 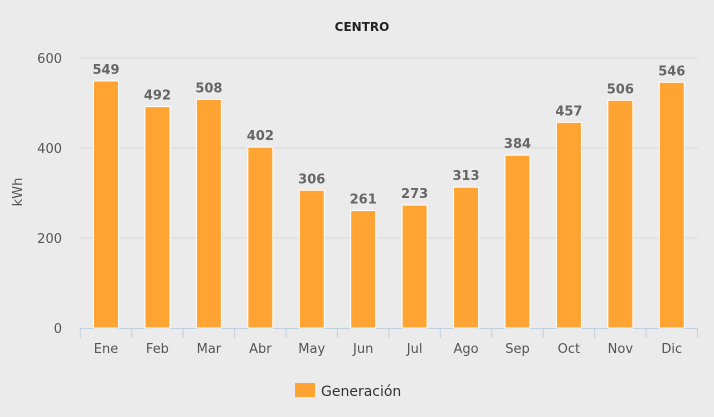 What do you see at coordinates (260, 136) in the screenshot?
I see `data-label: 402` at bounding box center [260, 136].